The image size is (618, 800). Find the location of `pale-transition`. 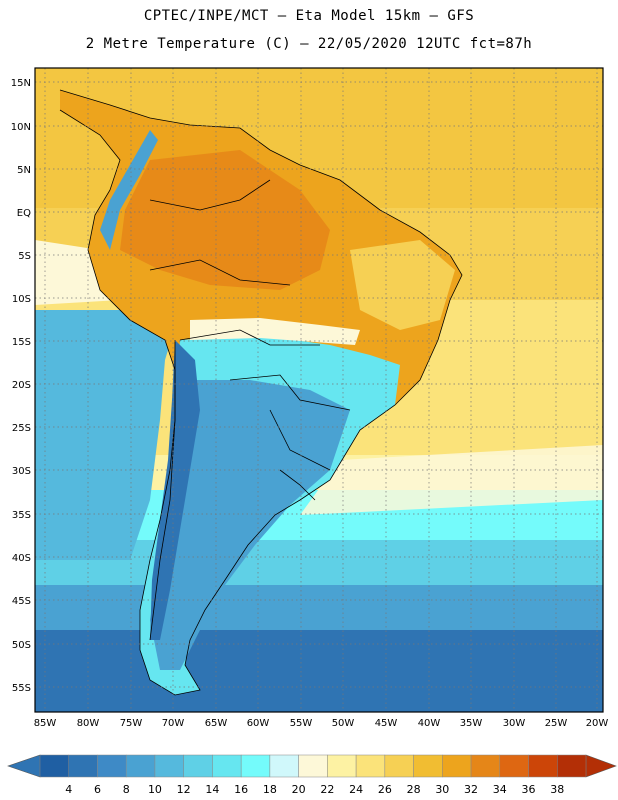

pale-transition is located at coordinates (275, 331).